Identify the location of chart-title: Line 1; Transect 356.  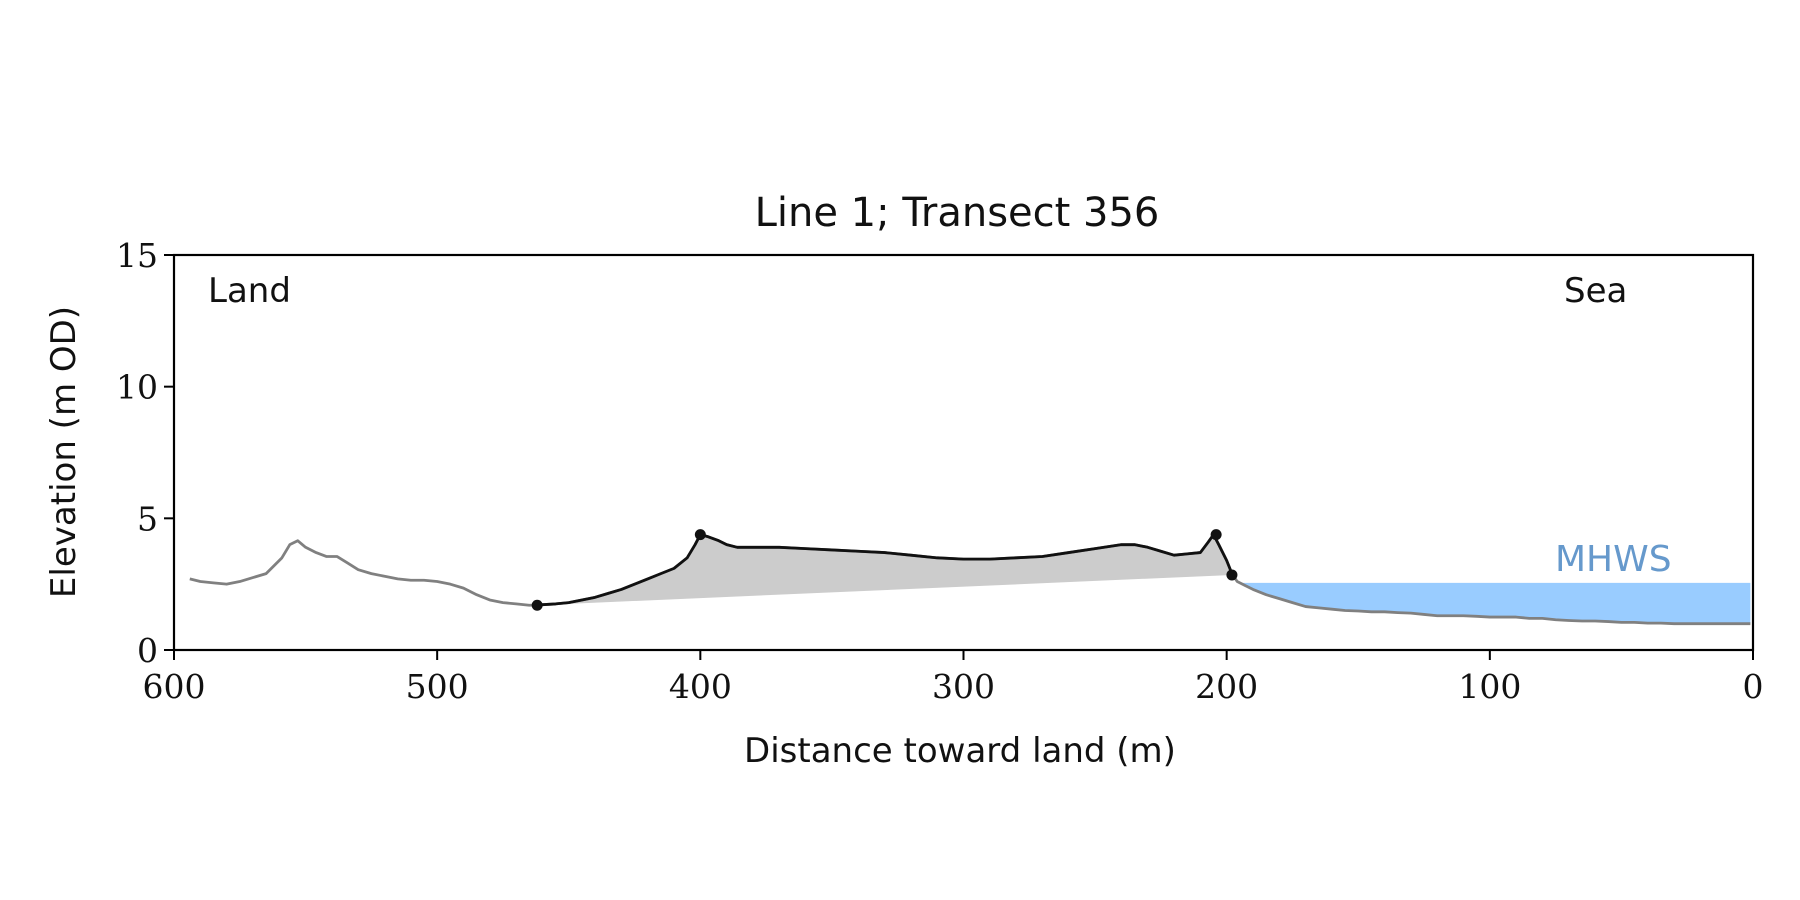
(957, 213).